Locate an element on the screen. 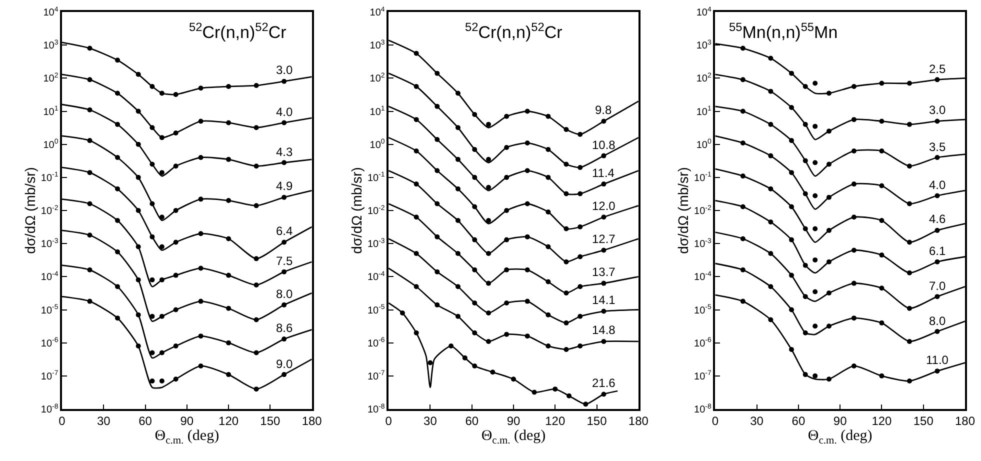 The width and height of the screenshot is (981, 461). y-tick-label: 10$^{-2}$ is located at coordinates (376, 210).